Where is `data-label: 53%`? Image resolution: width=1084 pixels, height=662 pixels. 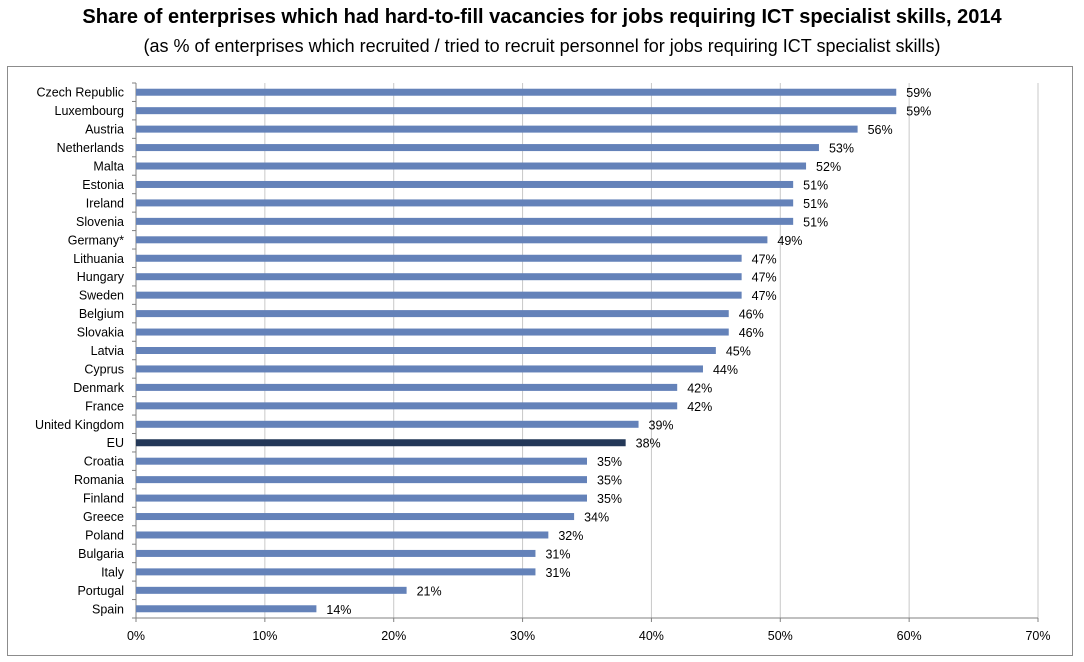
data-label: 53% is located at coordinates (841, 149).